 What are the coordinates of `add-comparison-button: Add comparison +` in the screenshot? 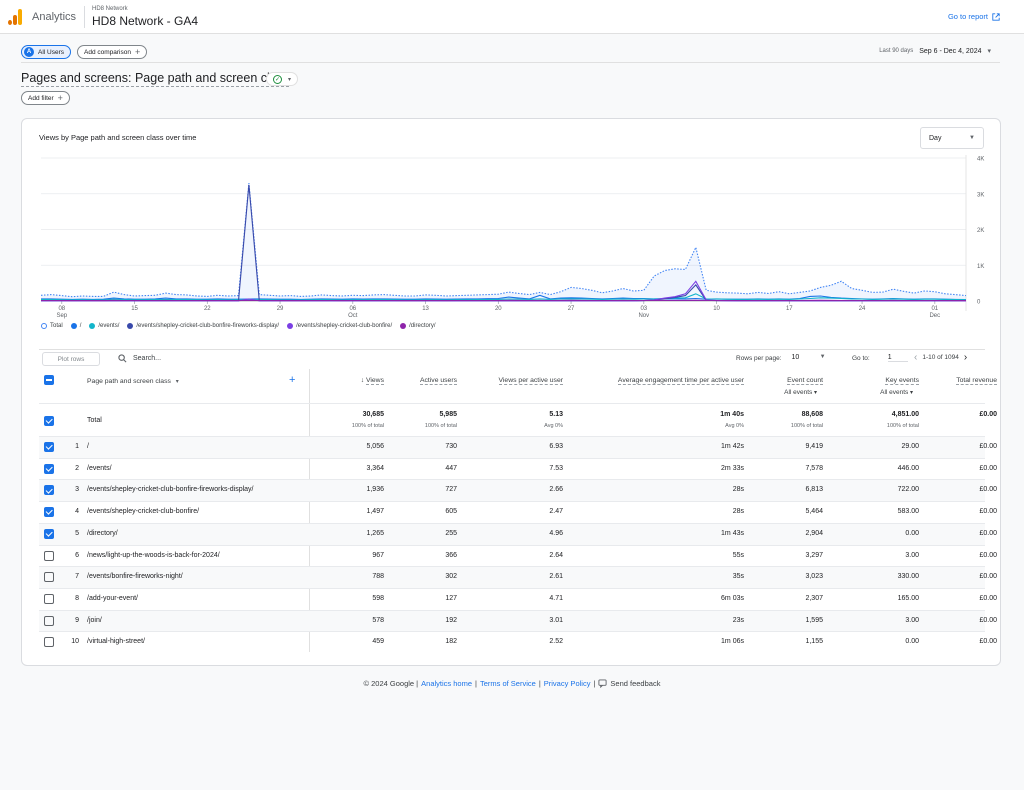 It's located at (112, 52).